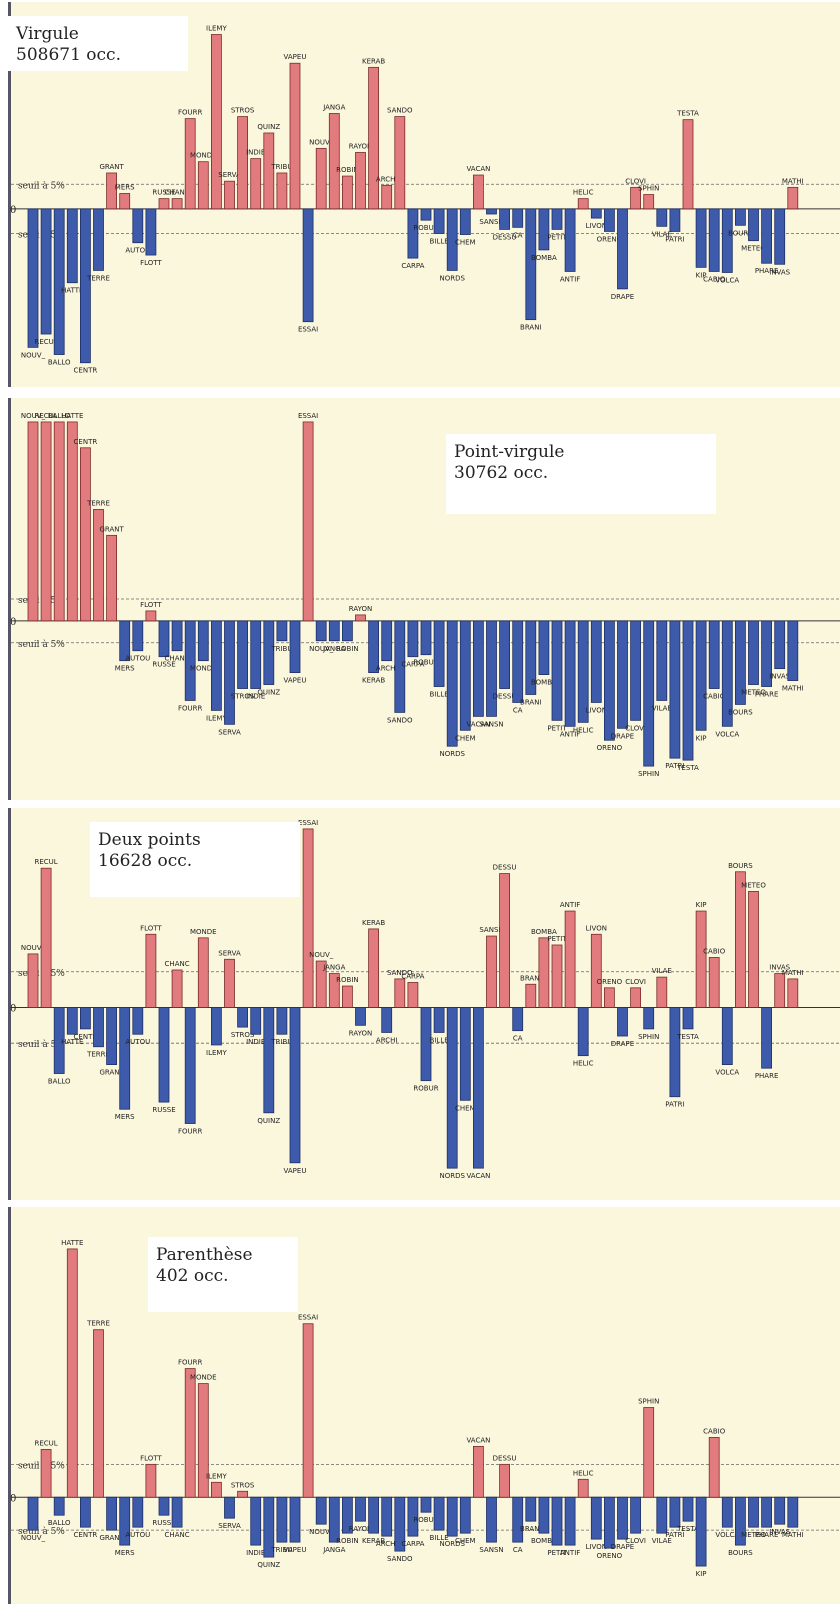 The image size is (840, 1604). I want to click on bar-label: ANTIF, so click(570, 734).